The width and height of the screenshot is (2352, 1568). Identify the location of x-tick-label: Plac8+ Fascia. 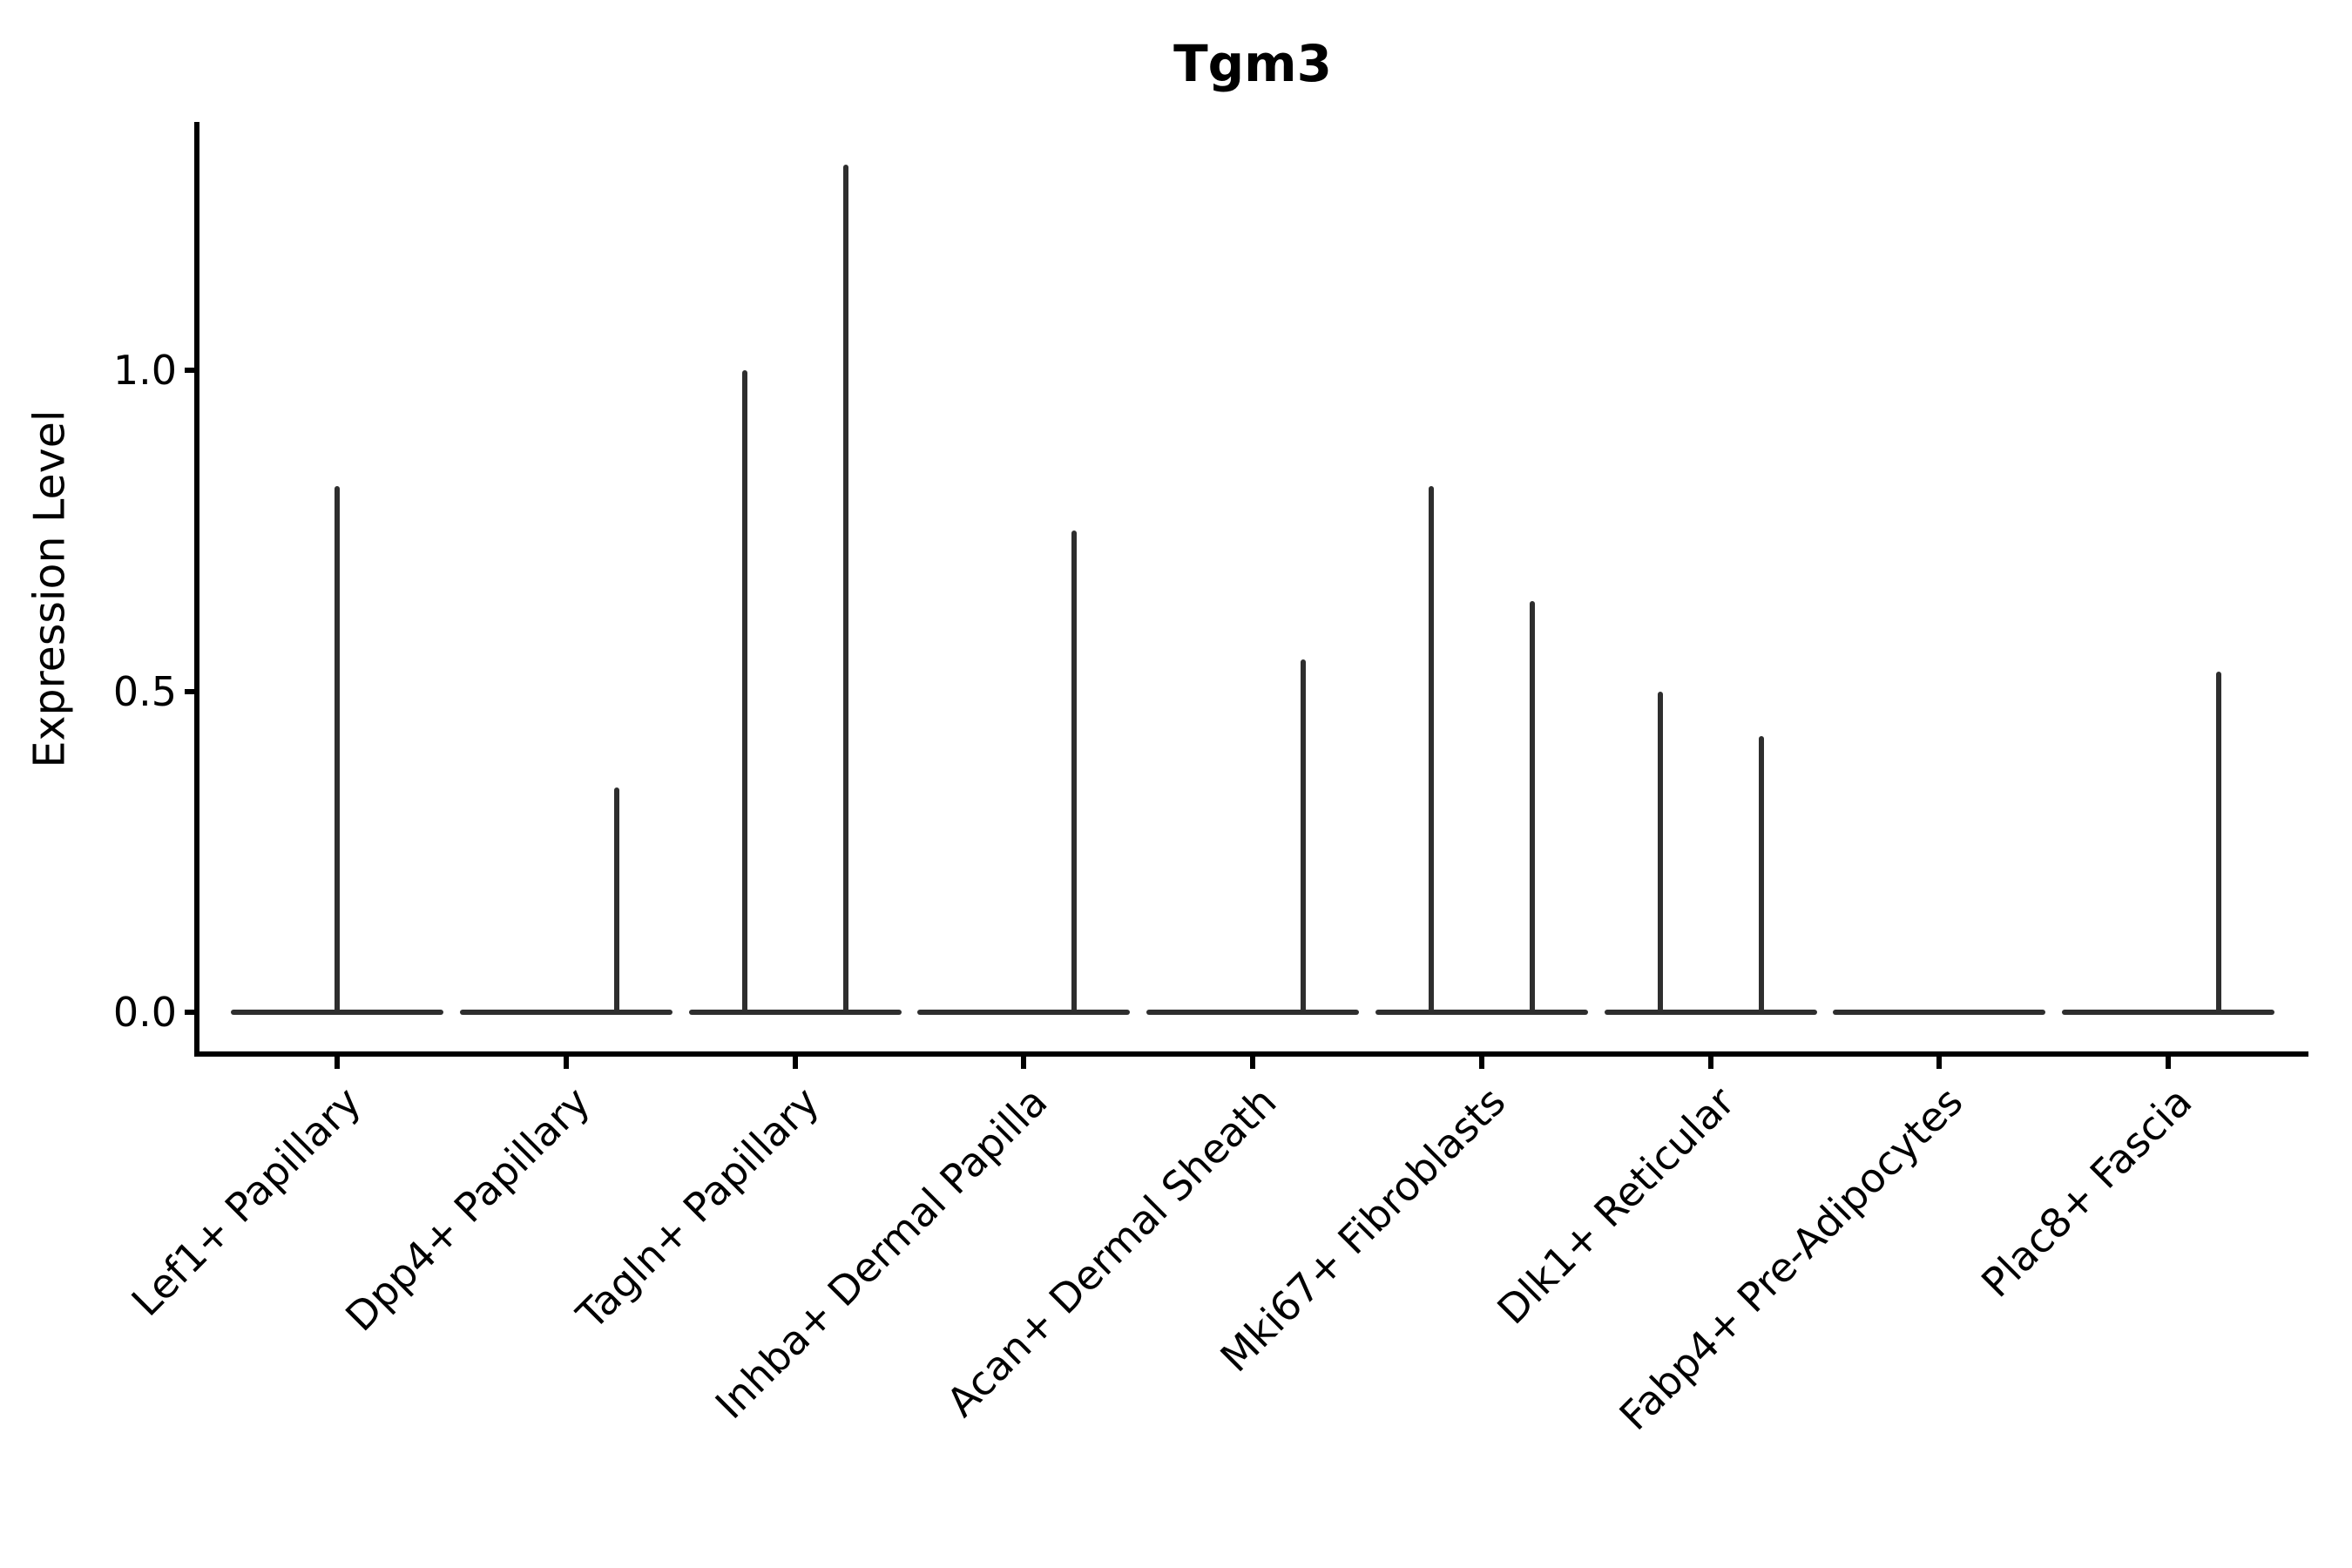
(2086, 1192).